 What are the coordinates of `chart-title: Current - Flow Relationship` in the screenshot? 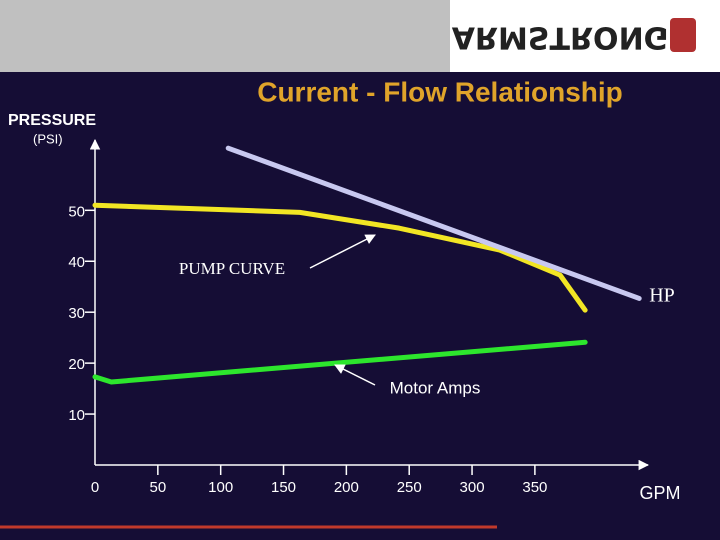 It's located at (440, 91).